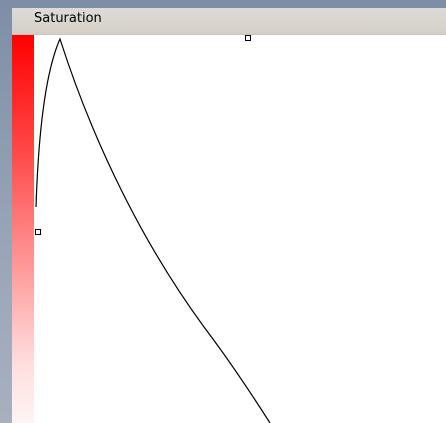 This screenshot has height=423, width=446. Describe the element at coordinates (23, 229) in the screenshot. I see `saturation-gradient-strip` at that location.